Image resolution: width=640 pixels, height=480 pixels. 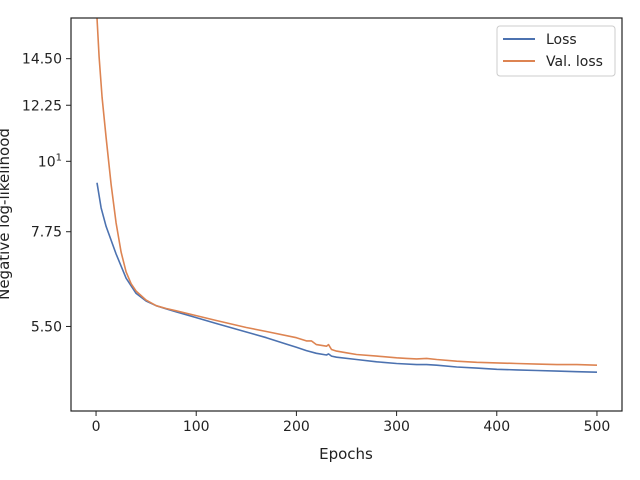 I want to click on x-tick-label: 100, so click(x=196, y=427).